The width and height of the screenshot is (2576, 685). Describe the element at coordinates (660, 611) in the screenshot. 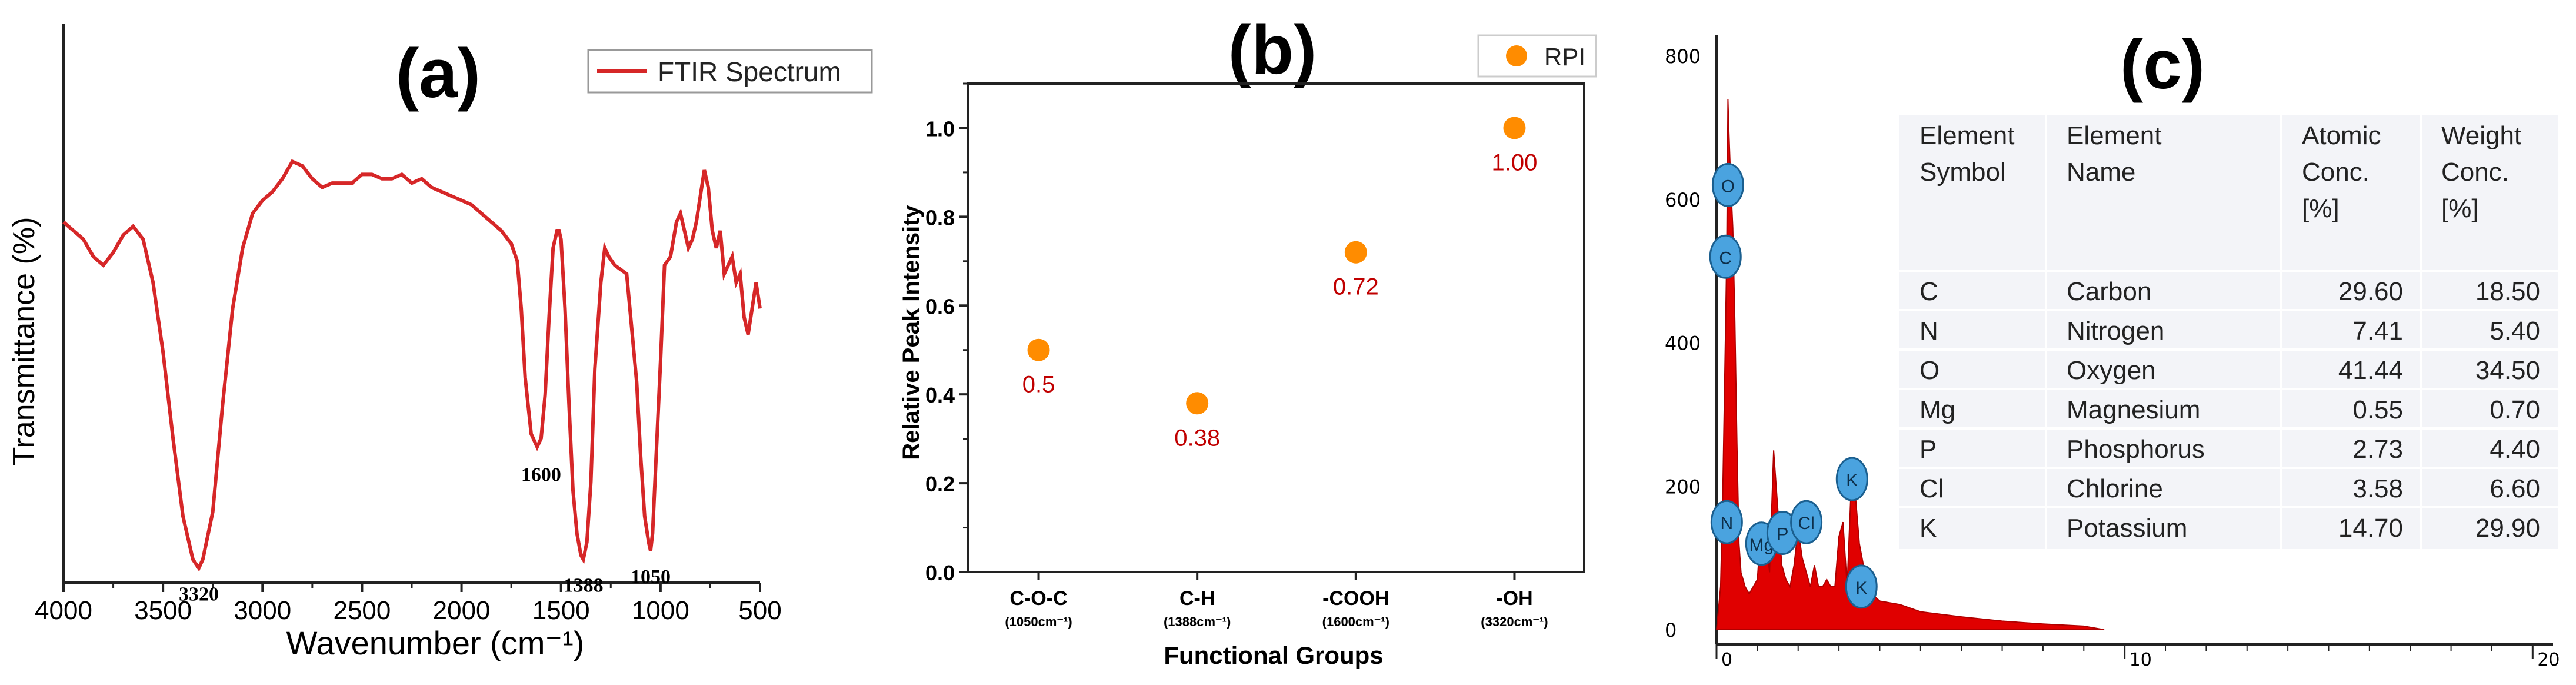

I see `x-tick-label-a: 1000` at that location.